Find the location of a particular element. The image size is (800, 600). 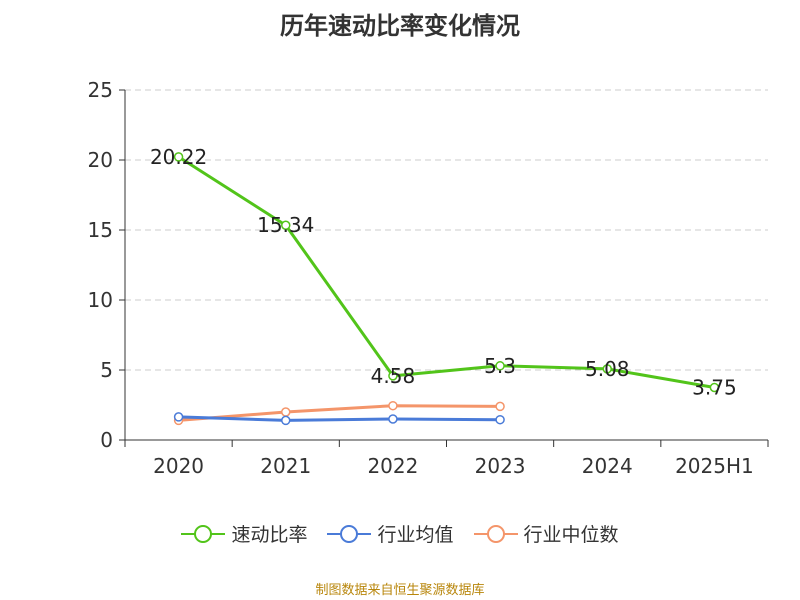

x-tick-label: 2024 is located at coordinates (607, 466).